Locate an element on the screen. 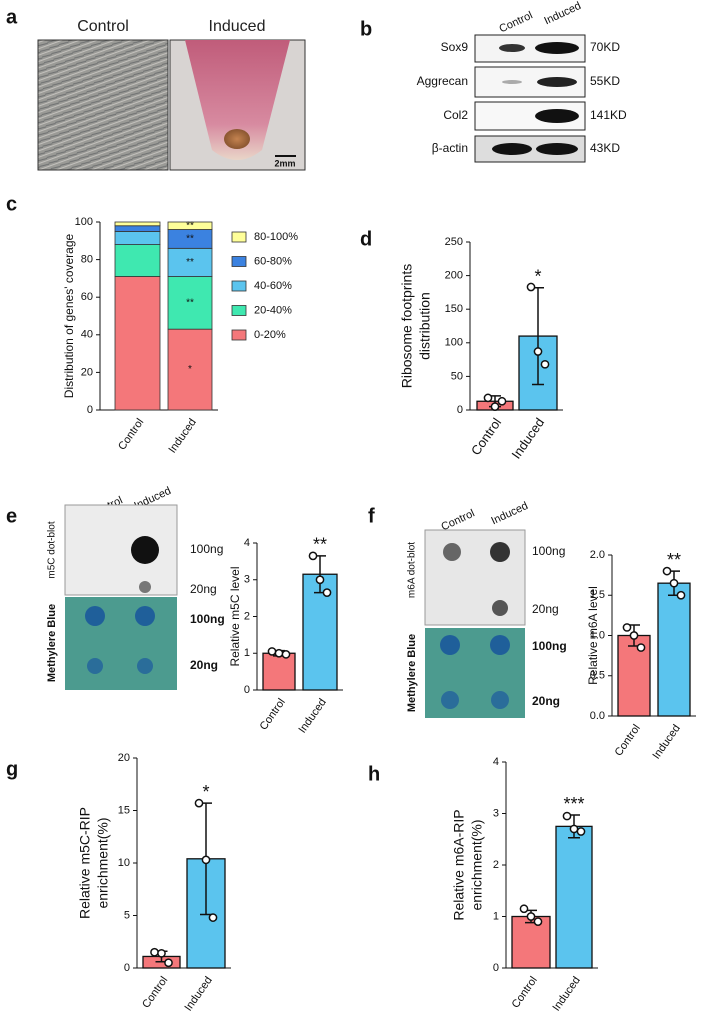  y-tick-label: 0.5 is located at coordinates (597, 676).